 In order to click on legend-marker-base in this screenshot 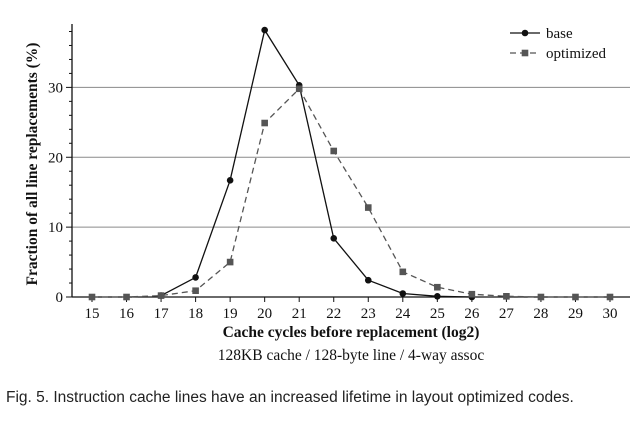, I will do `click(525, 33)`.